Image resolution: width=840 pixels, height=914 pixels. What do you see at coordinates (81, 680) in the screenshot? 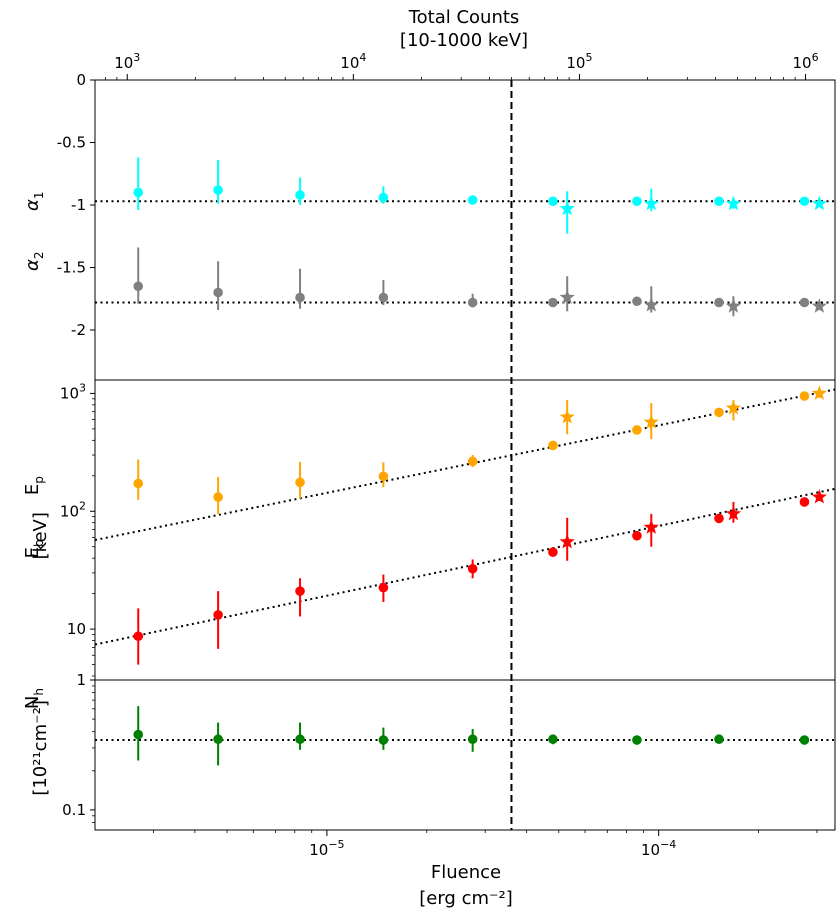
I see `y-tick-label-nh: 1` at bounding box center [81, 680].